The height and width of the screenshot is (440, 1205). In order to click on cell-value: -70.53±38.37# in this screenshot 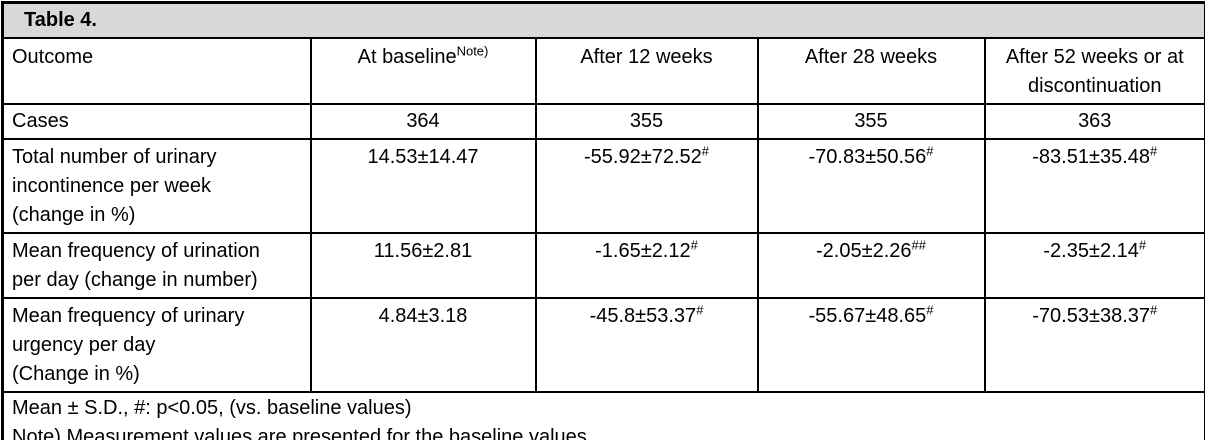, I will do `click(1094, 345)`.